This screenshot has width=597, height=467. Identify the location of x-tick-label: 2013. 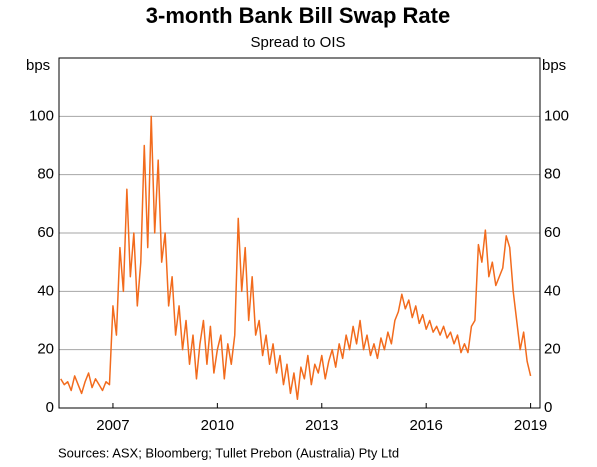
(321, 425).